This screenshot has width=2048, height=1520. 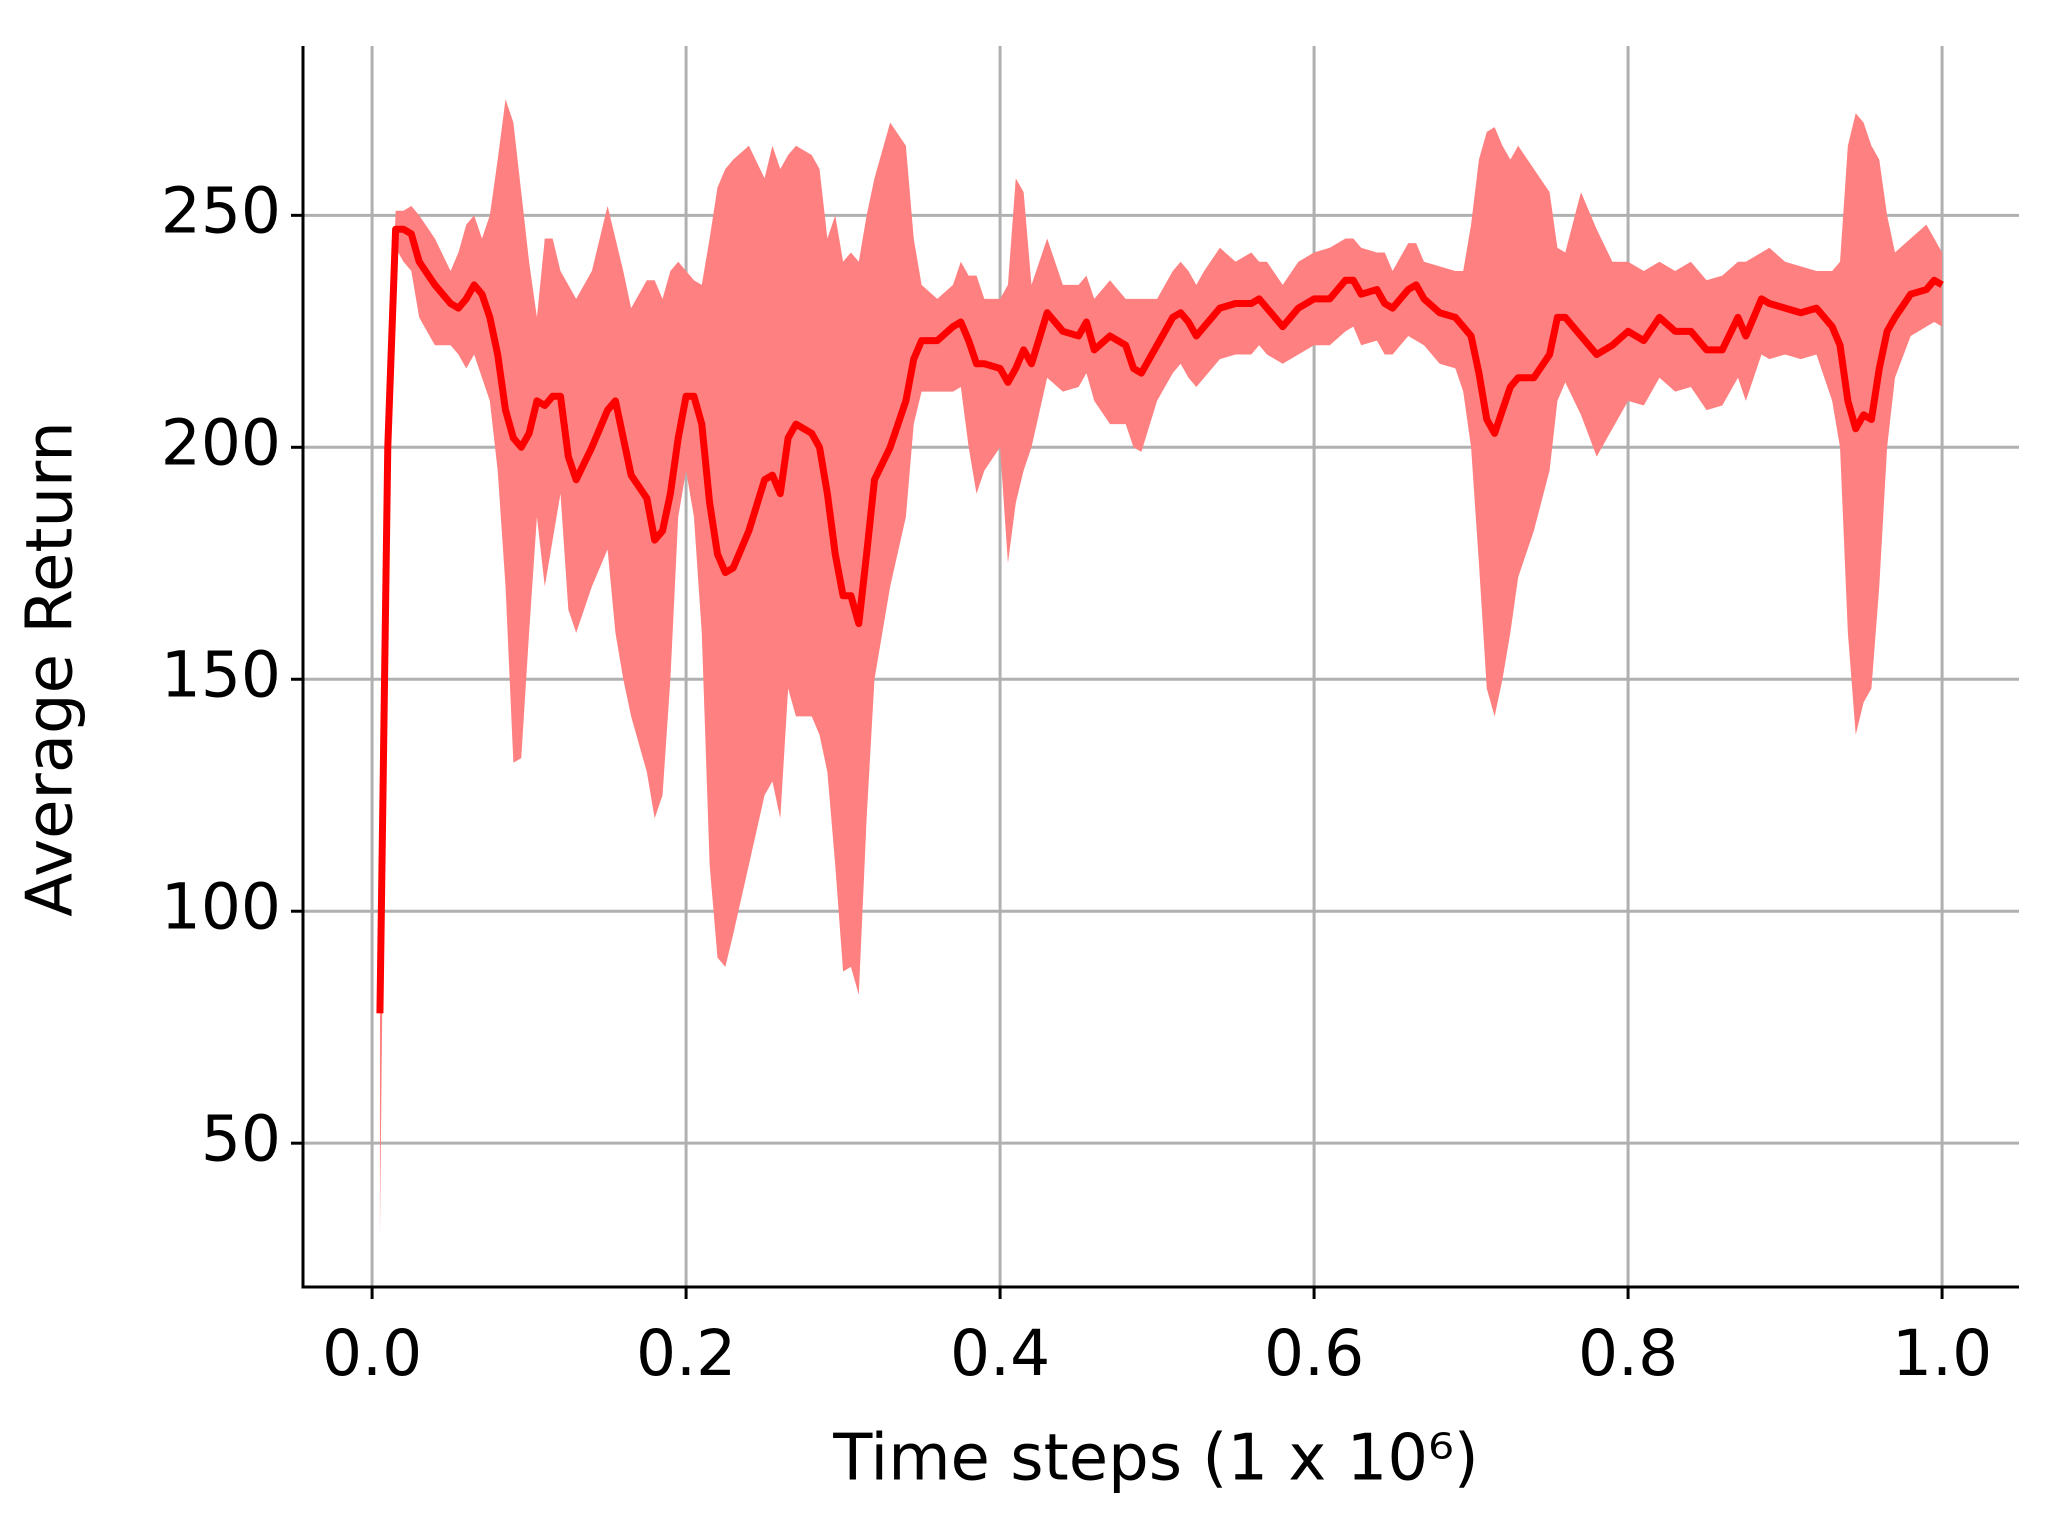 I want to click on x-tick-label: 0.0, so click(x=372, y=1353).